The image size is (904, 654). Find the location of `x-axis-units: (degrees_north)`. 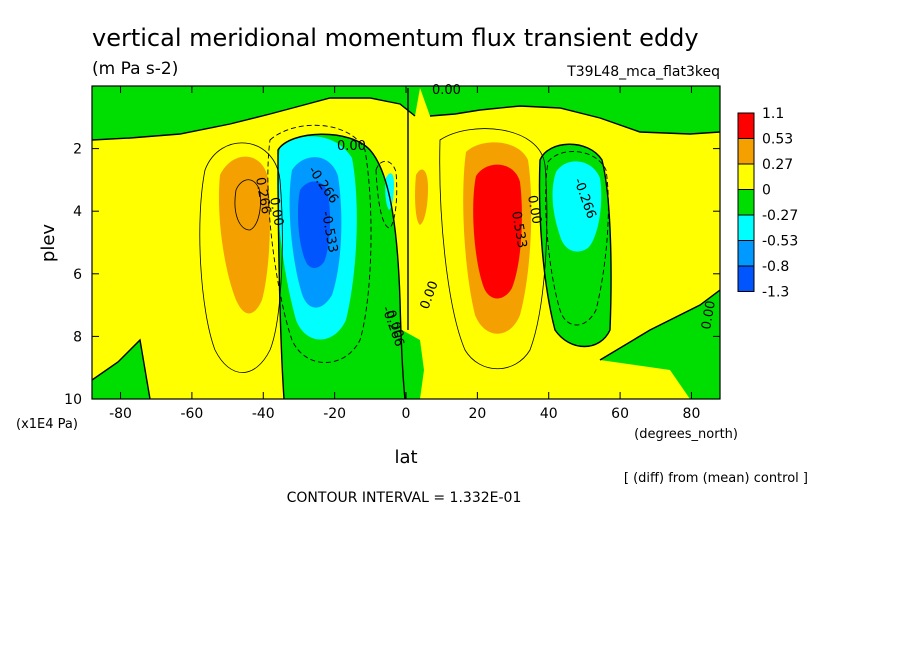

x-axis-units: (degrees_north) is located at coordinates (686, 434).